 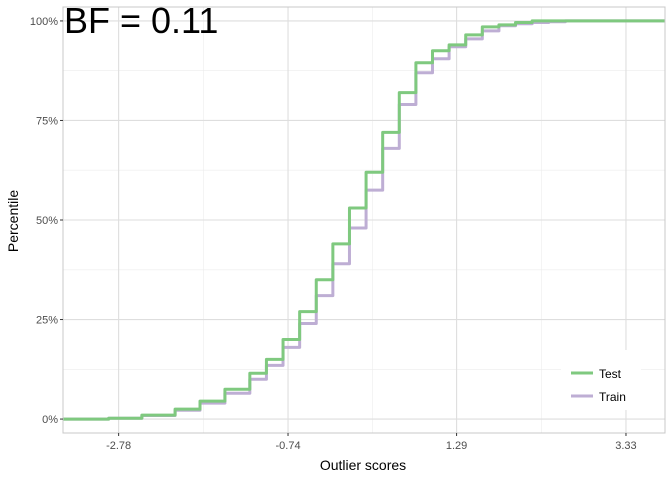 What do you see at coordinates (287, 446) in the screenshot?
I see `x-tick-label: -0.74` at bounding box center [287, 446].